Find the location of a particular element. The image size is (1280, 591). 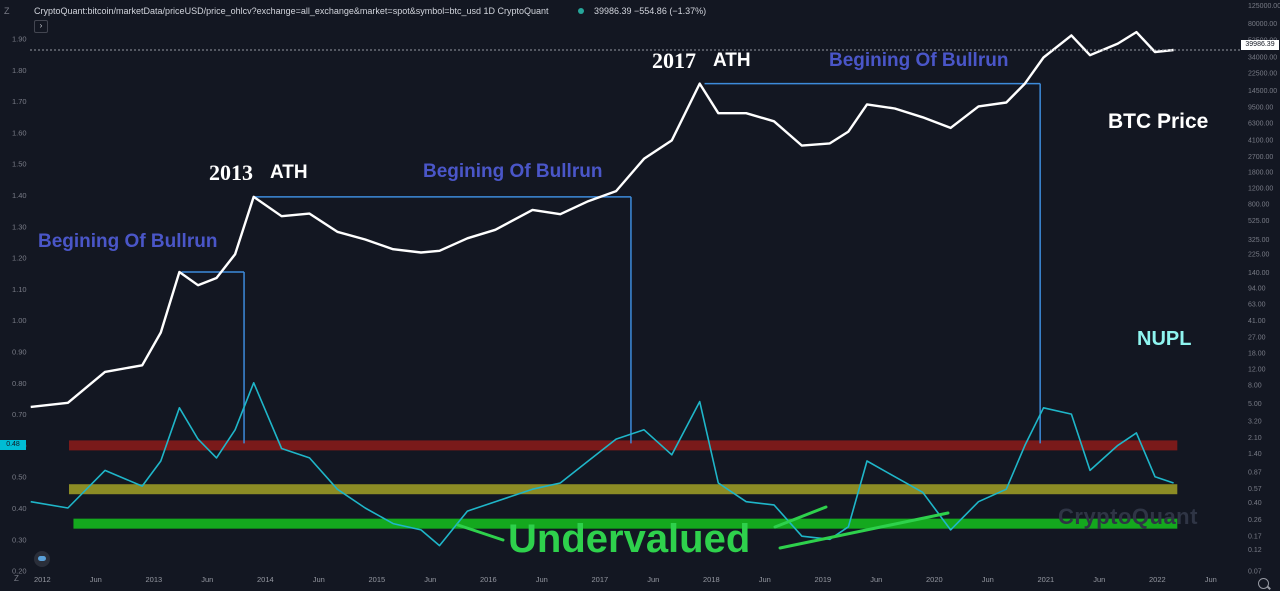

nupl-tick-label: 0.90 is located at coordinates (19, 352).